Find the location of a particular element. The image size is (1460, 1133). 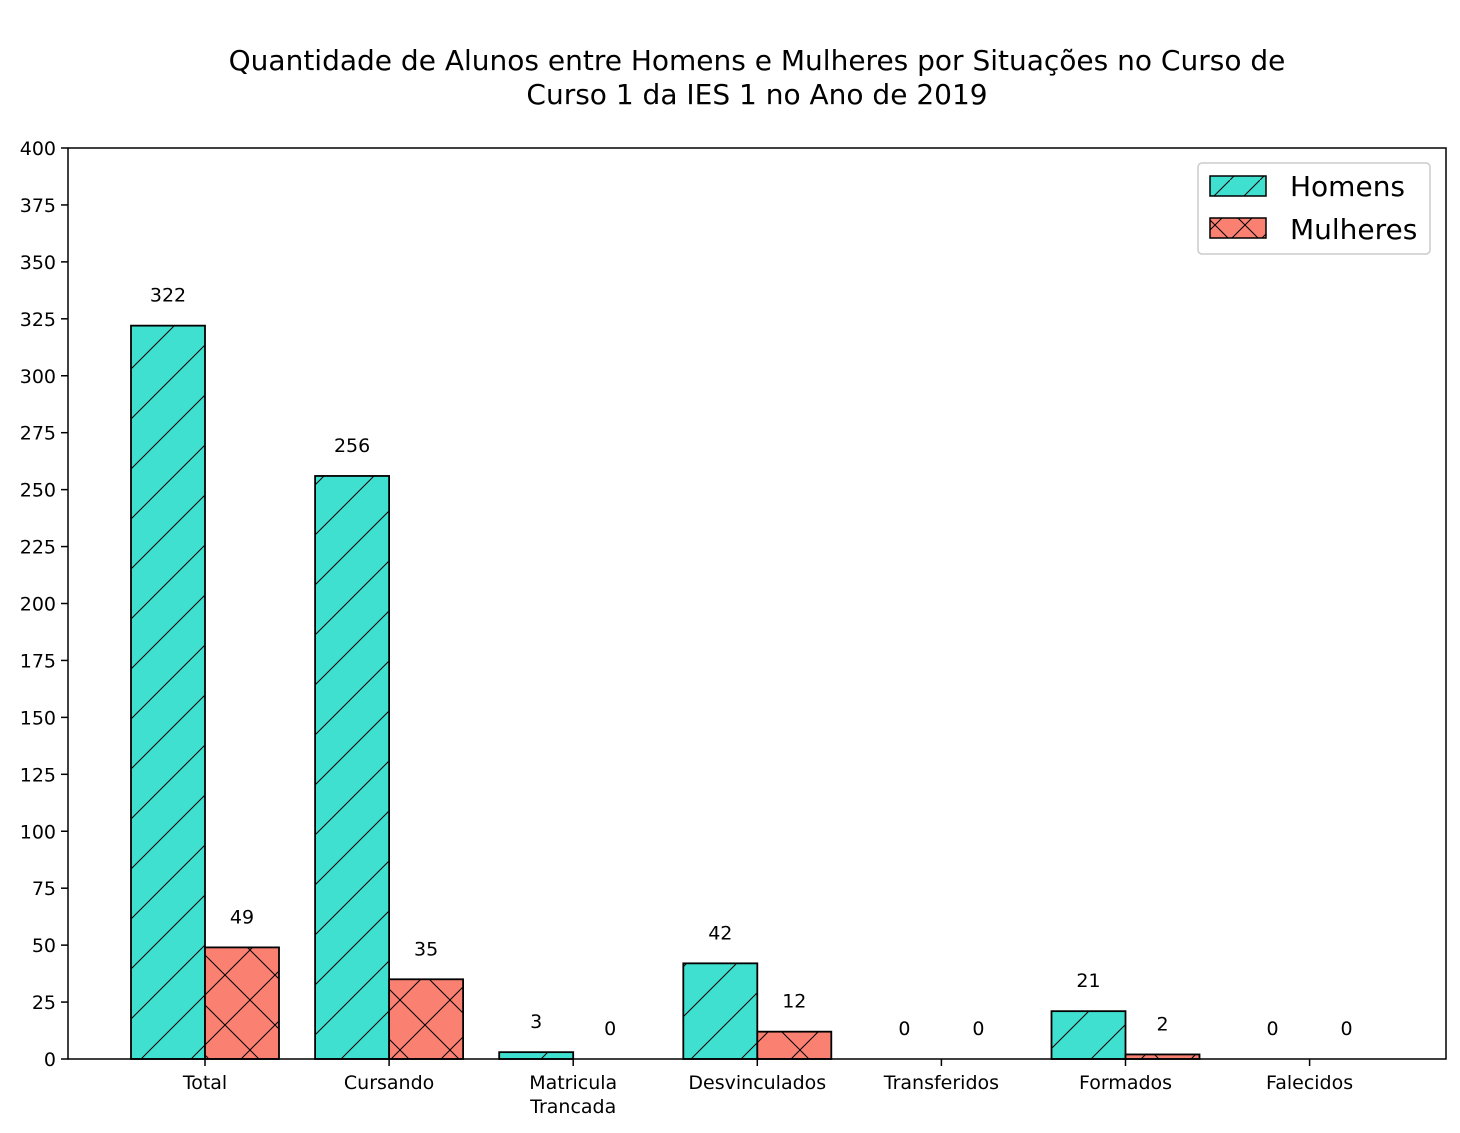

y-tick-label: 0 is located at coordinates (50, 1060).